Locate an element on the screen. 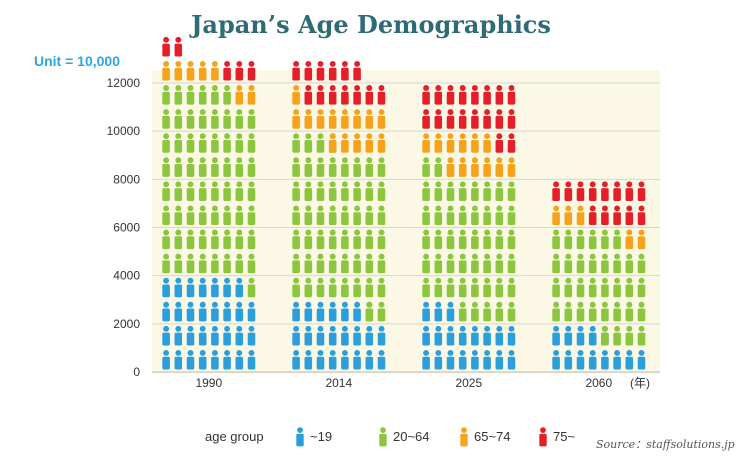  y-tick-label: 6000 is located at coordinates (126, 228).